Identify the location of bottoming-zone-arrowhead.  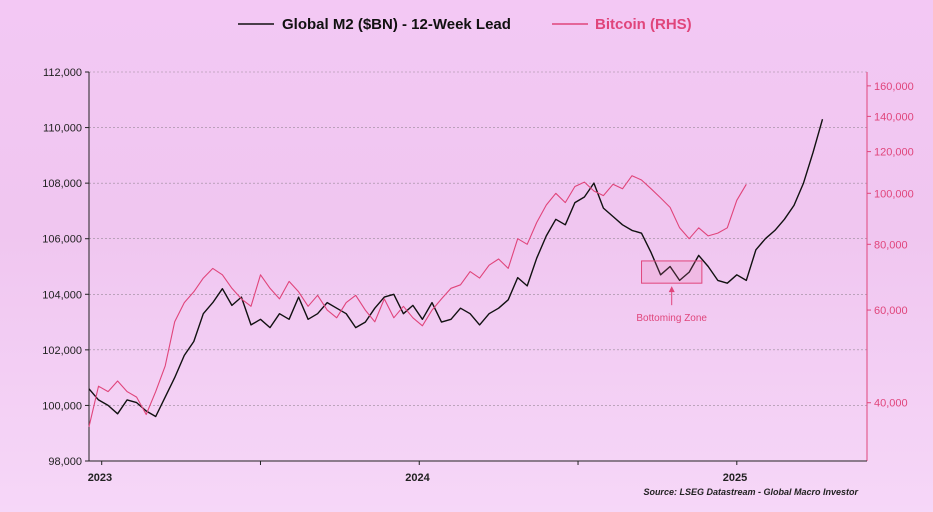
(671, 289).